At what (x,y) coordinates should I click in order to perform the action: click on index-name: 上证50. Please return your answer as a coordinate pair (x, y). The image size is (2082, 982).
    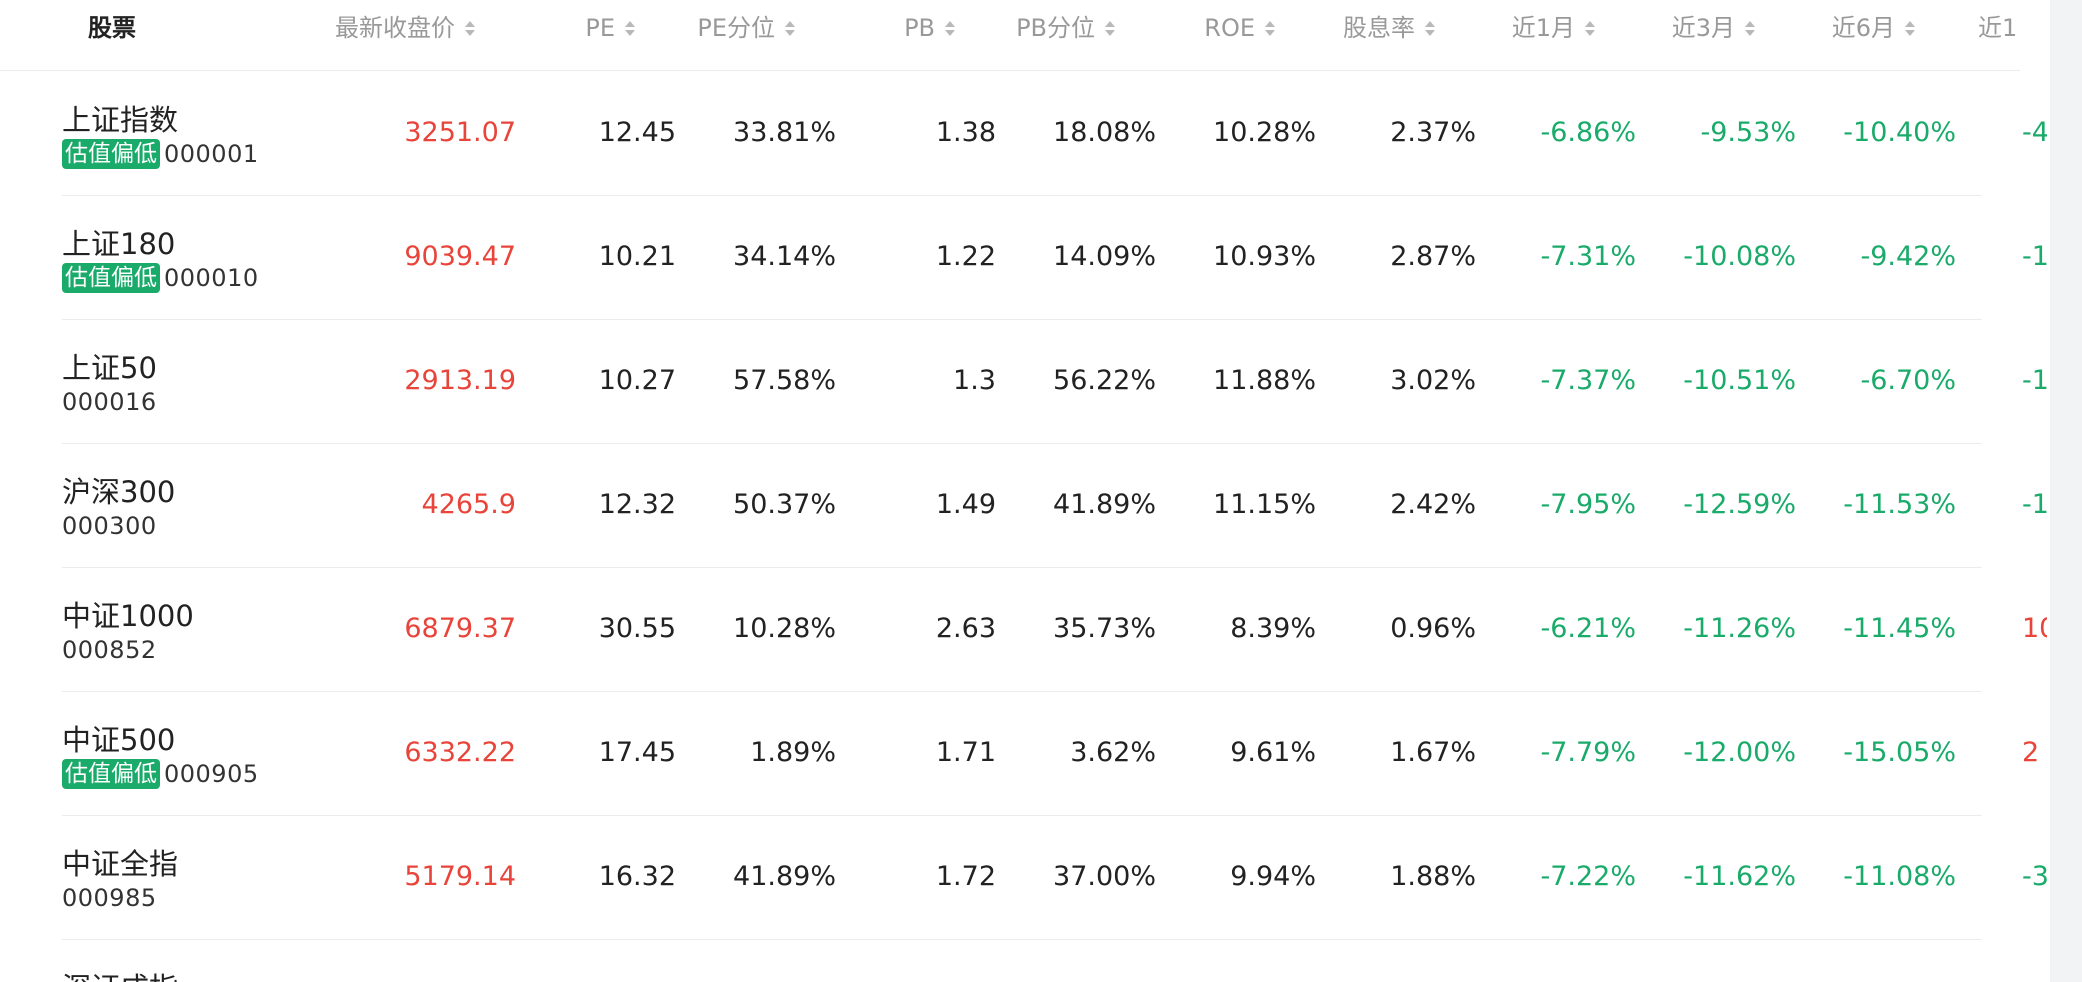
    Looking at the image, I should click on (109, 368).